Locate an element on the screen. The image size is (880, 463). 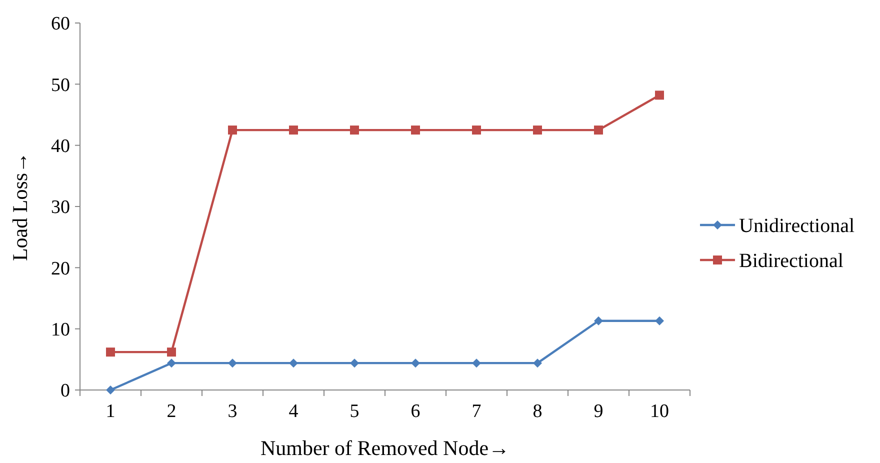
x-tick-label: 7 is located at coordinates (477, 411).